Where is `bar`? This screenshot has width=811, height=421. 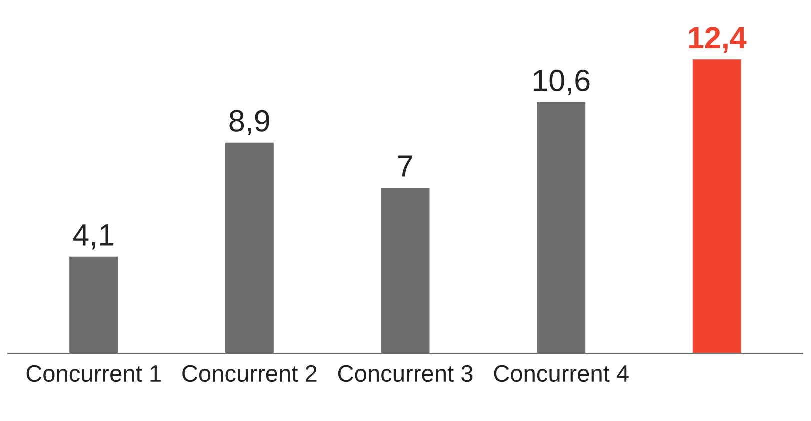
bar is located at coordinates (717, 206).